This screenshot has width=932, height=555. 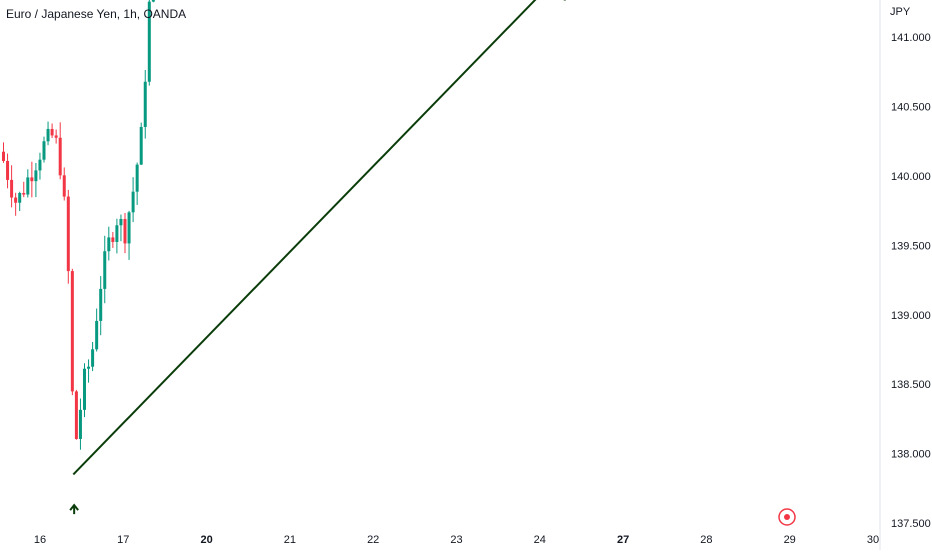 What do you see at coordinates (96, 14) in the screenshot?
I see `chart-title: Euro / Japanese Yen, 1h, OANDA` at bounding box center [96, 14].